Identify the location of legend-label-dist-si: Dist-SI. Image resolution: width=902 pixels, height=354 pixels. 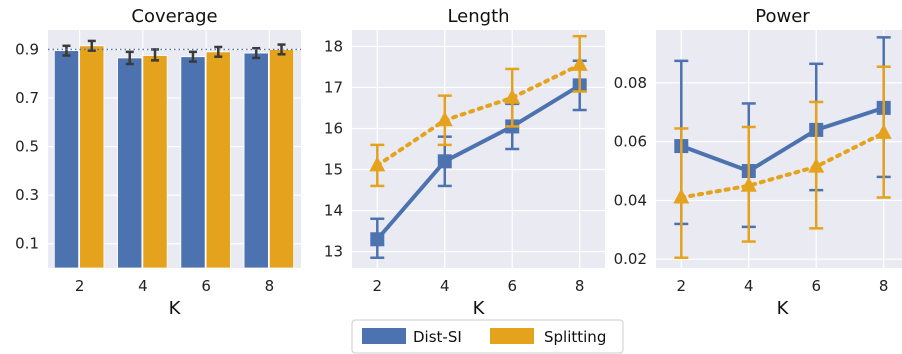
(437, 337).